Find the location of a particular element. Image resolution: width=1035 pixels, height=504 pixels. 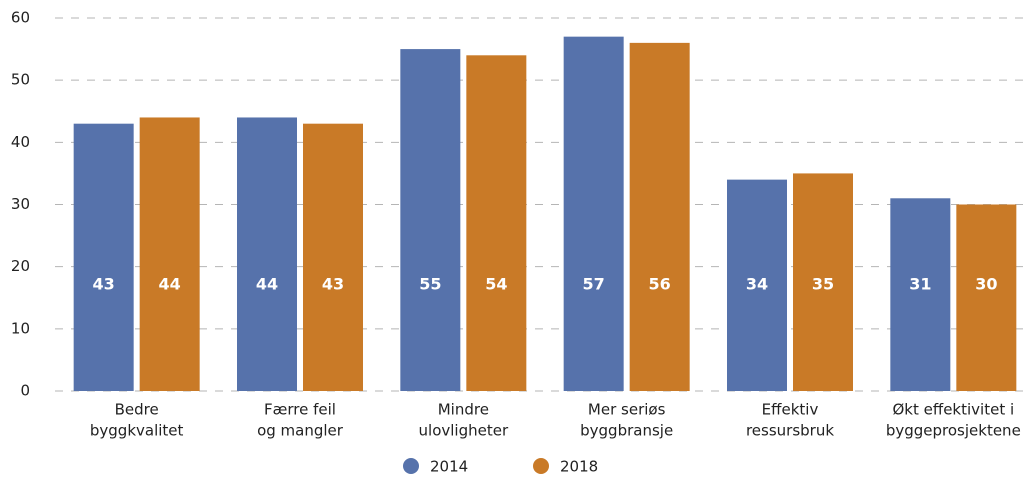

data-label: 54 is located at coordinates (496, 284).